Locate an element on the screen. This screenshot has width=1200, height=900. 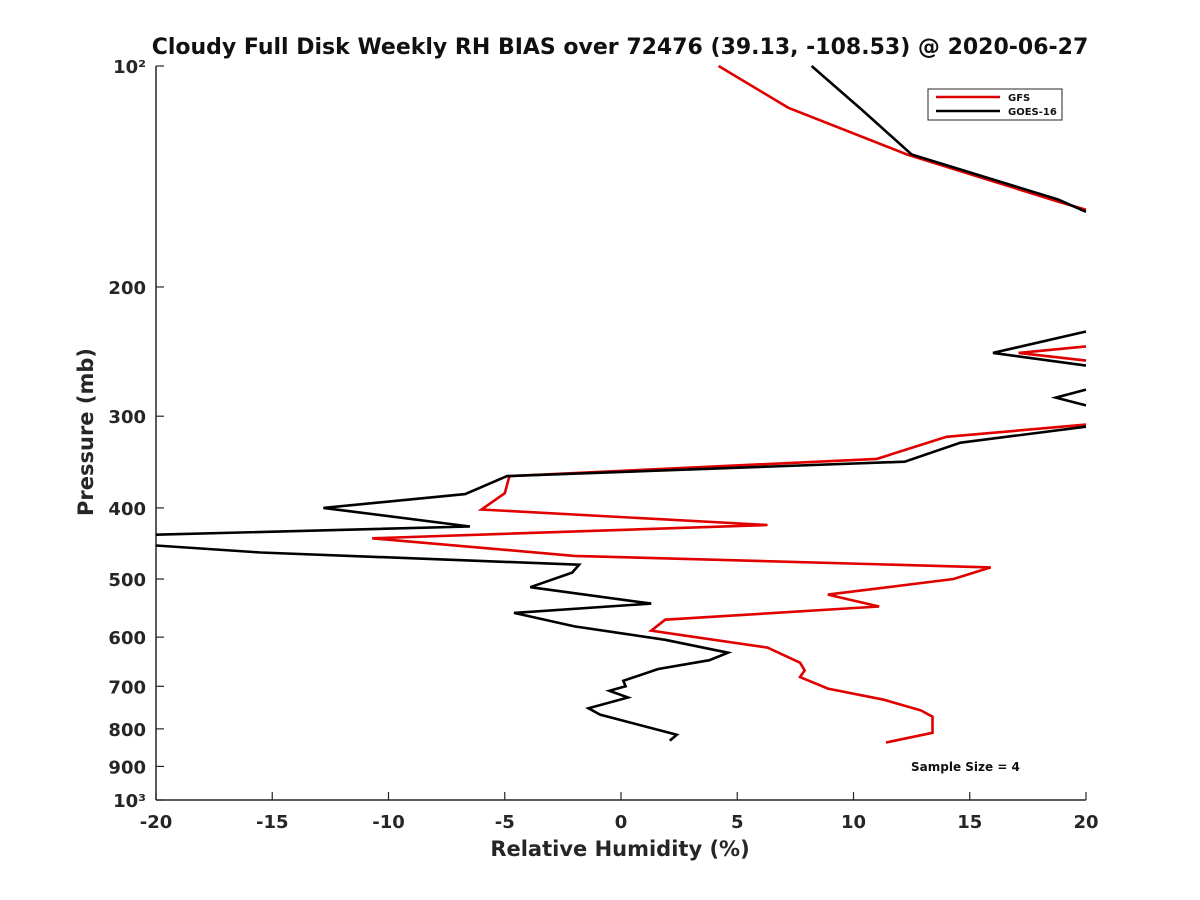
x-tick-label: 15 is located at coordinates (969, 822).